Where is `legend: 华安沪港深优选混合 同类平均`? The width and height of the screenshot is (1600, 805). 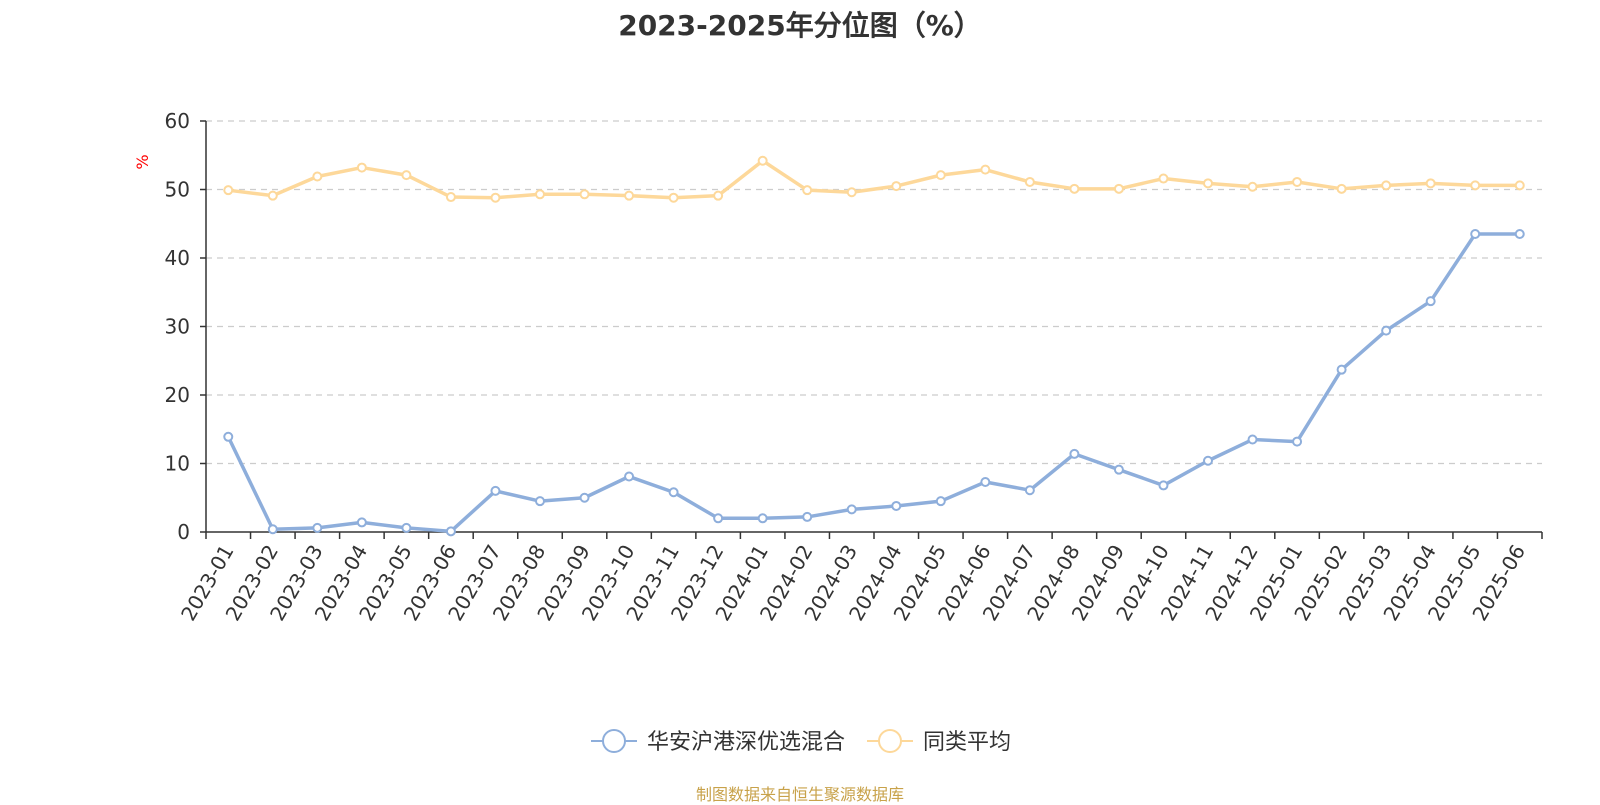 legend: 华安沪港深优选混合 同类平均 is located at coordinates (801, 742).